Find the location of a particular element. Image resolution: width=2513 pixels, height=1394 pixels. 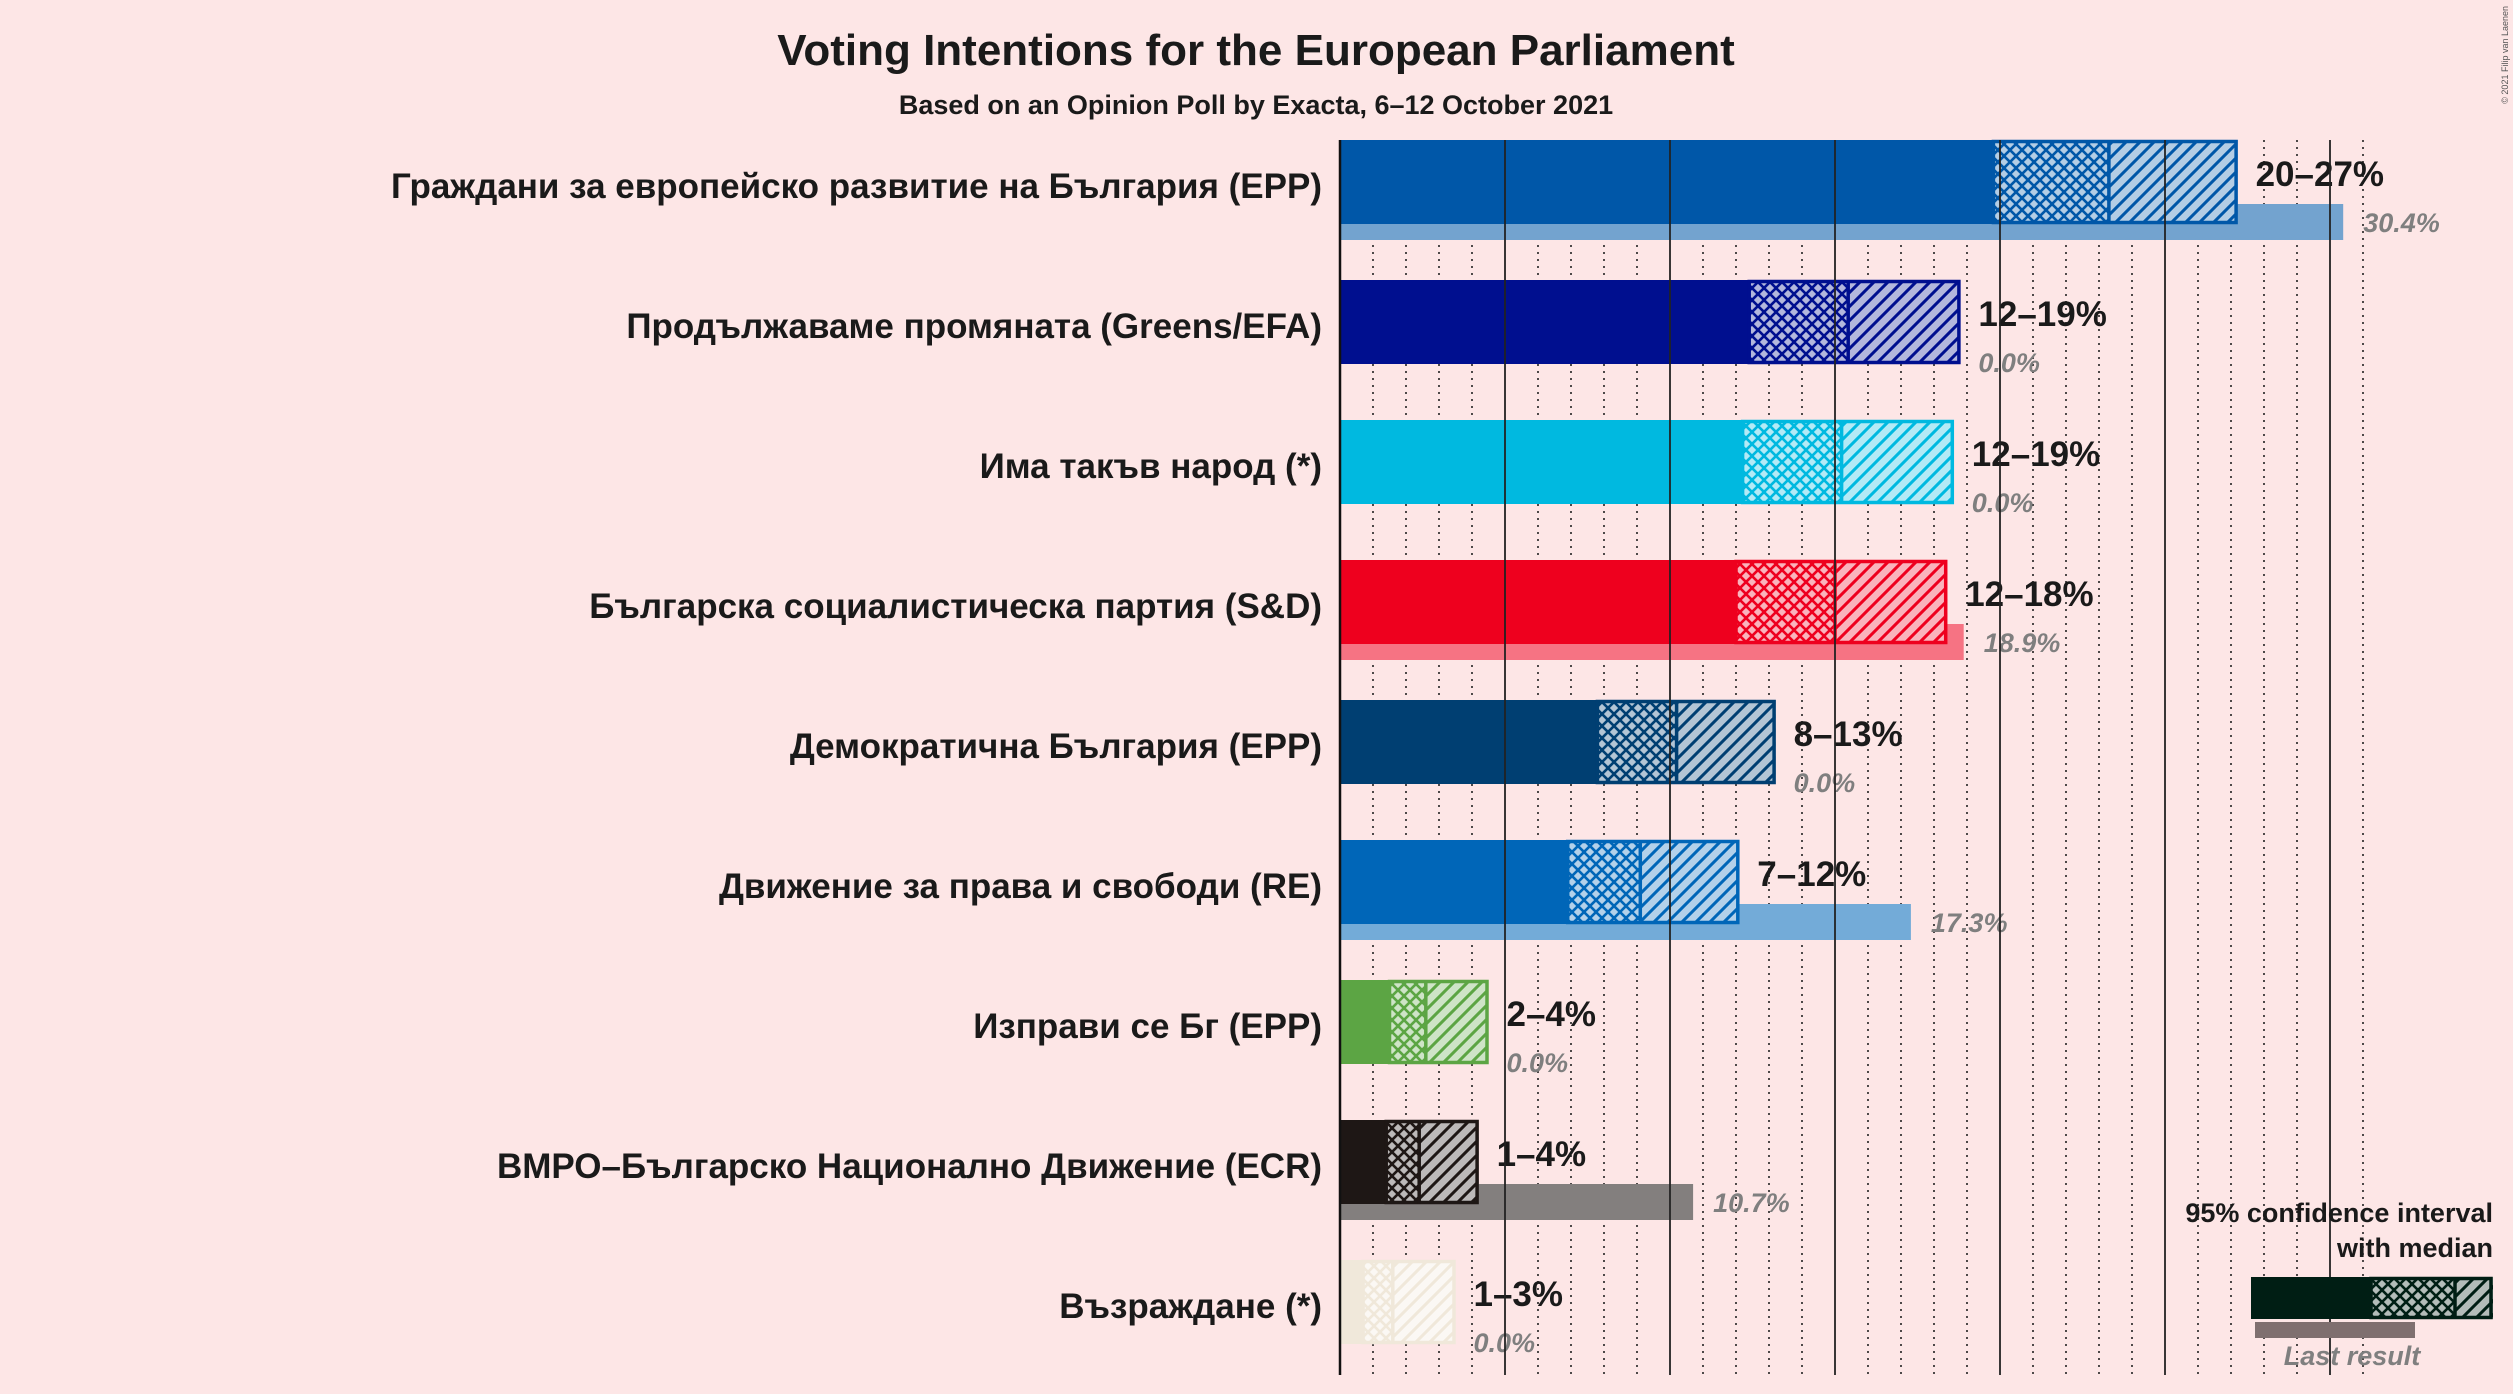

party-row: Възраждане (*) 1–3%0.0% is located at coordinates (1311, 1308).